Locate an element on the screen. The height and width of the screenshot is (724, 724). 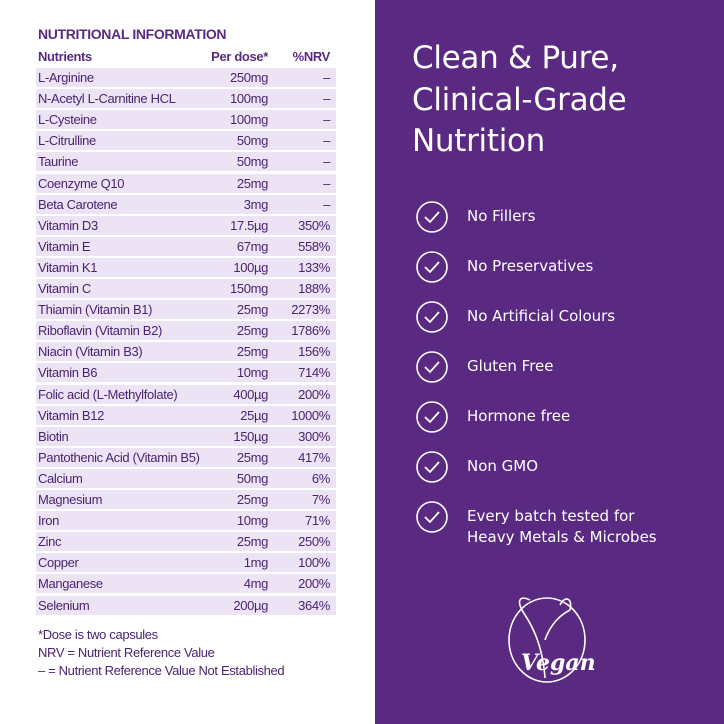
headline: Clinical-Grade is located at coordinates (519, 99).